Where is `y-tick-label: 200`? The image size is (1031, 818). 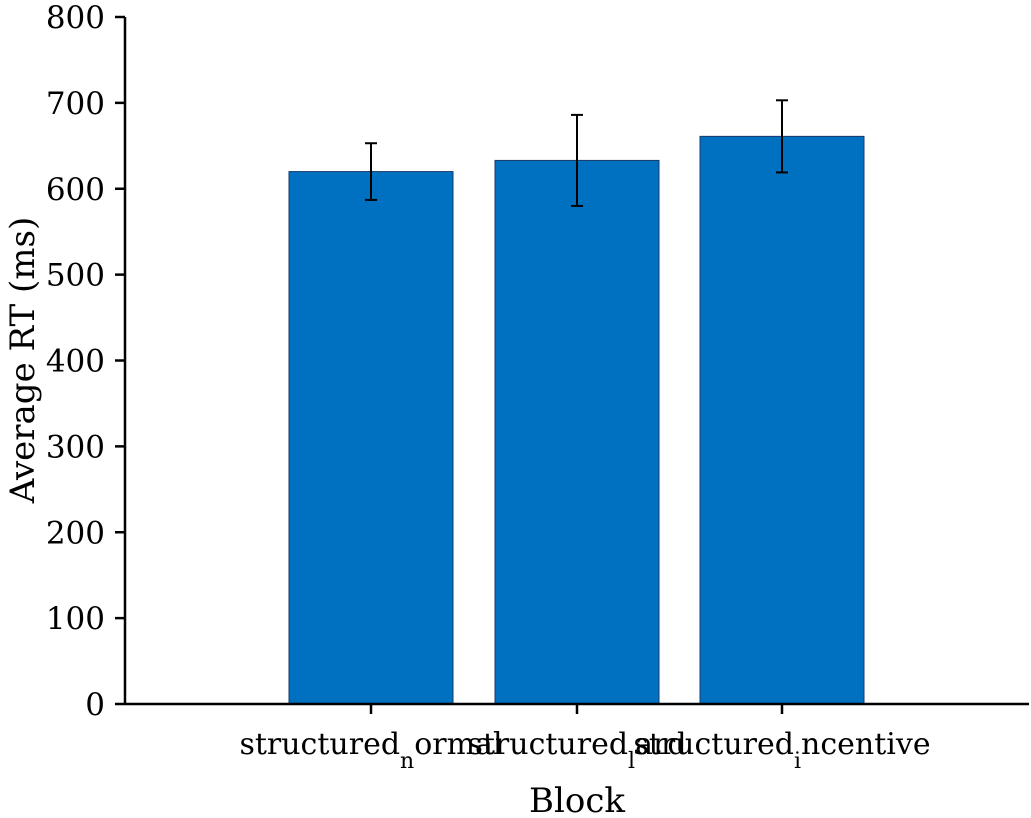 y-tick-label: 200 is located at coordinates (75, 533).